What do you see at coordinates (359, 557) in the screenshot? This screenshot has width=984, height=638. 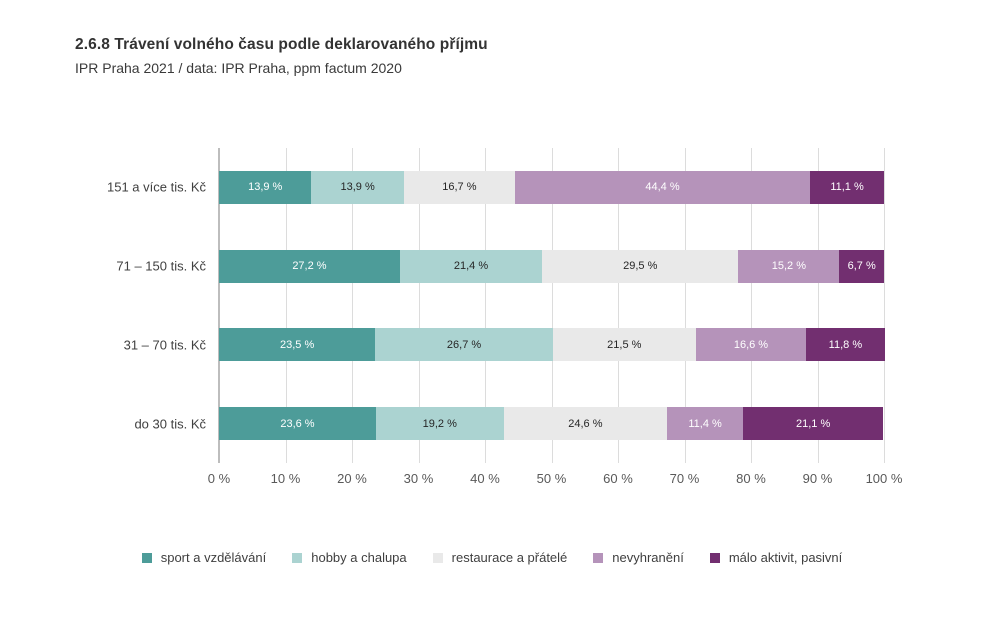 I see `legend-label: hobby a chalupa` at bounding box center [359, 557].